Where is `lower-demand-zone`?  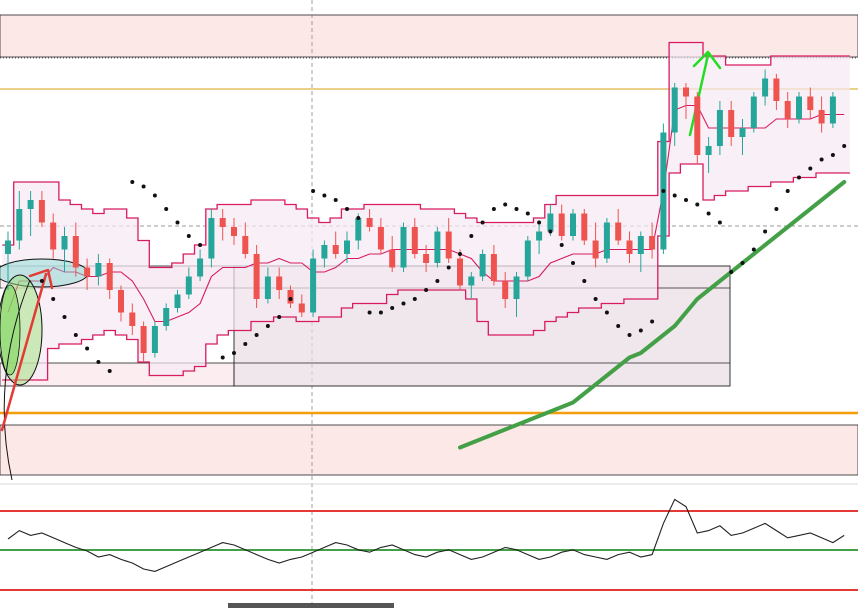
lower-demand-zone is located at coordinates (429, 450).